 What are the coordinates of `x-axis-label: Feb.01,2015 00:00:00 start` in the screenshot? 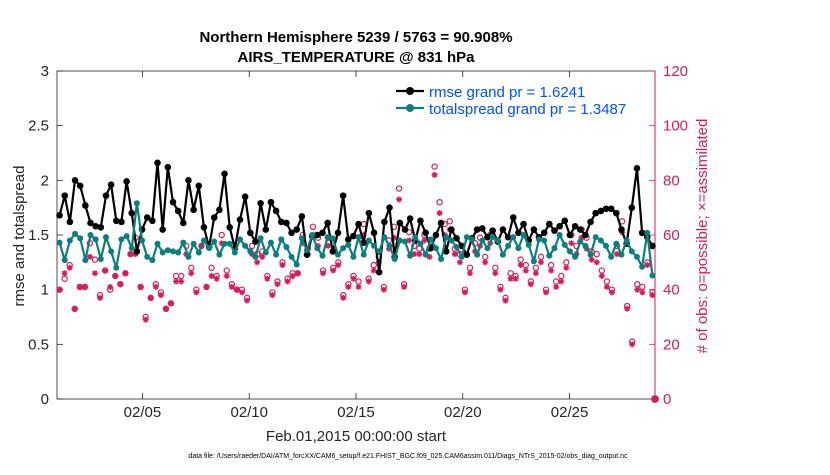 It's located at (356, 436).